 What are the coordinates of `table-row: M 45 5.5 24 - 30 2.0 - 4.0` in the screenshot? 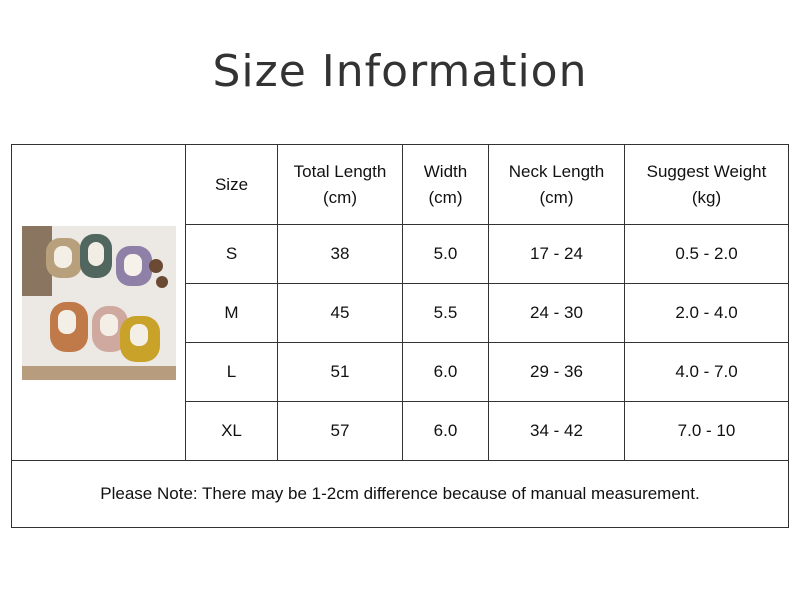 It's located at (400, 313).